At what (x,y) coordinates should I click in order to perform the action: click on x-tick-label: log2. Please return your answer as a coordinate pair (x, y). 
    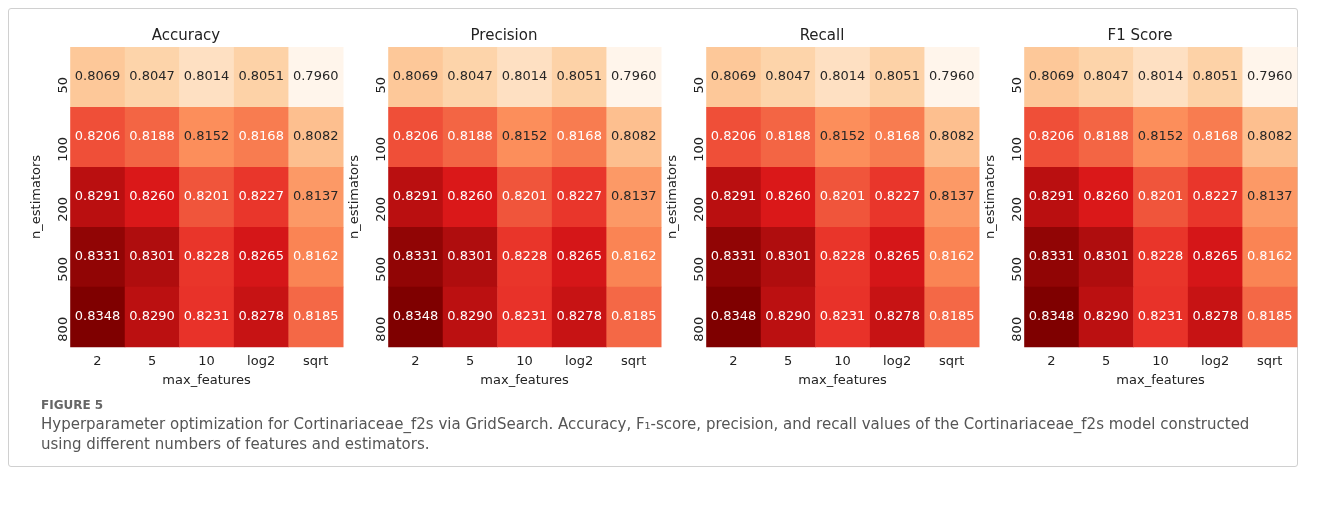
    Looking at the image, I should click on (261, 360).